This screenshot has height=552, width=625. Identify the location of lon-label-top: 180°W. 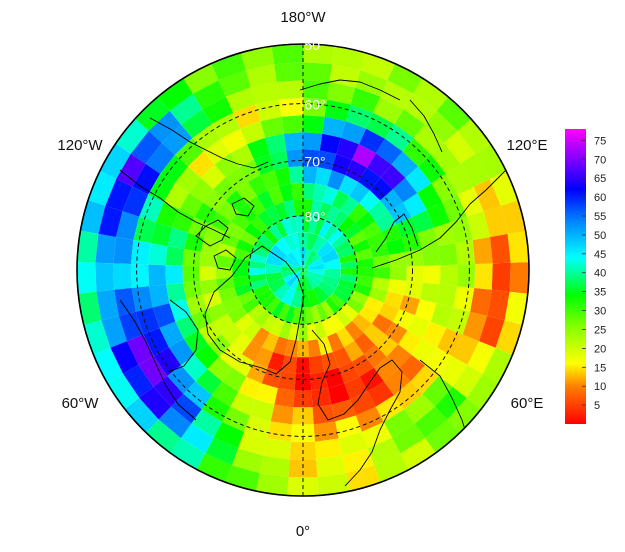
(303, 17).